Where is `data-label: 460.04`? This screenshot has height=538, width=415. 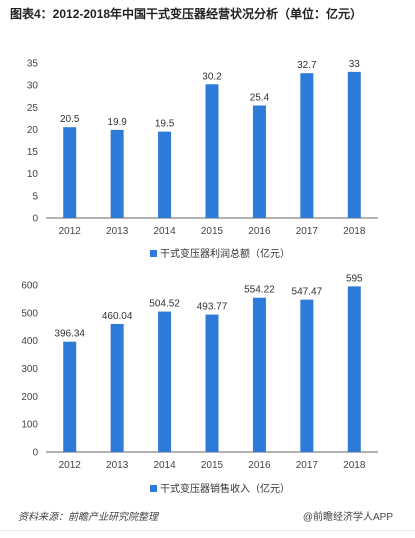 data-label: 460.04 is located at coordinates (117, 316).